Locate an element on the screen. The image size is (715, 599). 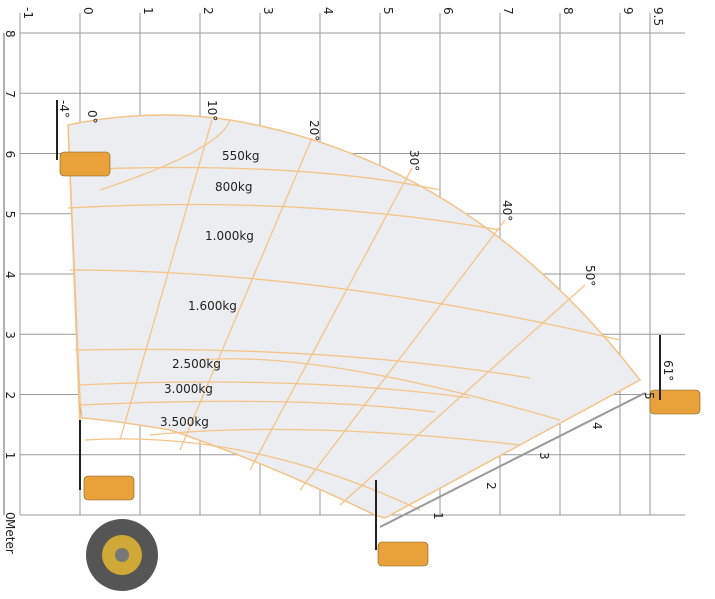
x-tick-label: 3 is located at coordinates (268, 11).